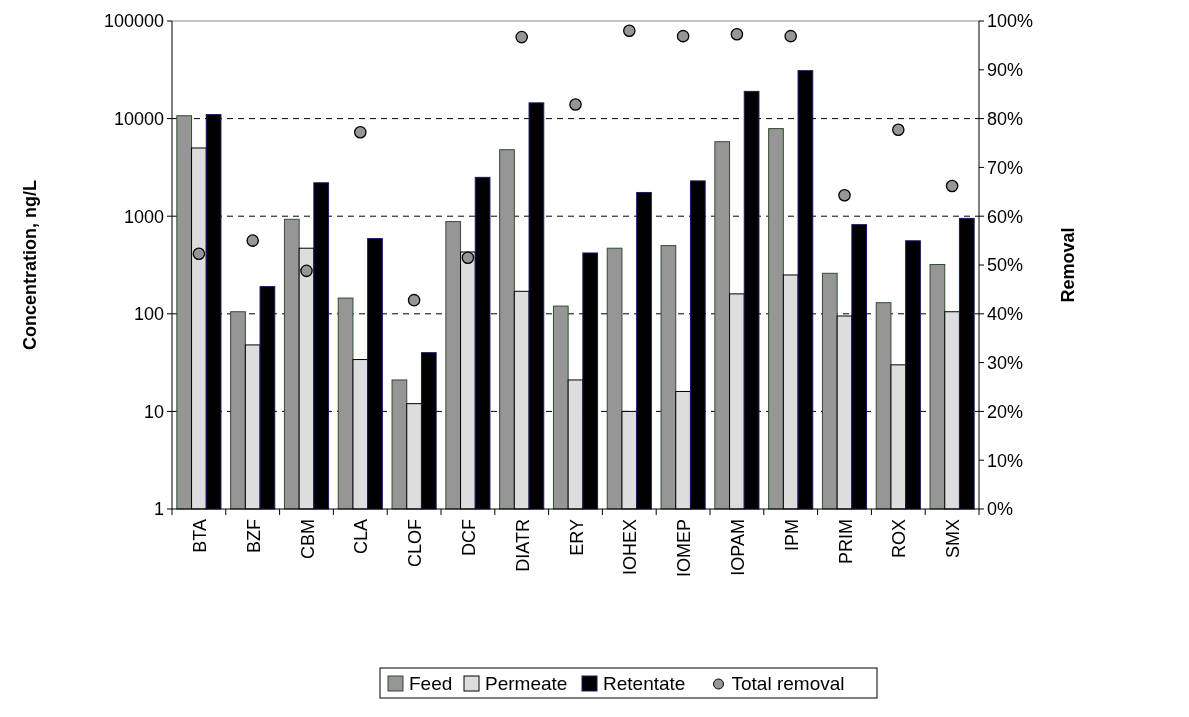 Image resolution: width=1189 pixels, height=717 pixels. What do you see at coordinates (899, 539) in the screenshot?
I see `x-tick-label: ROX` at bounding box center [899, 539].